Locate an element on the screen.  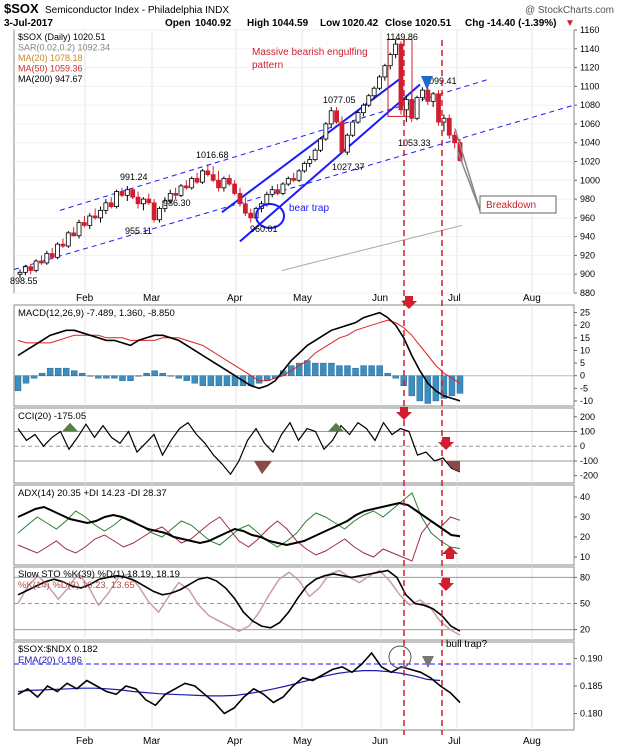
open-value: 1040.92 is located at coordinates (213, 23).